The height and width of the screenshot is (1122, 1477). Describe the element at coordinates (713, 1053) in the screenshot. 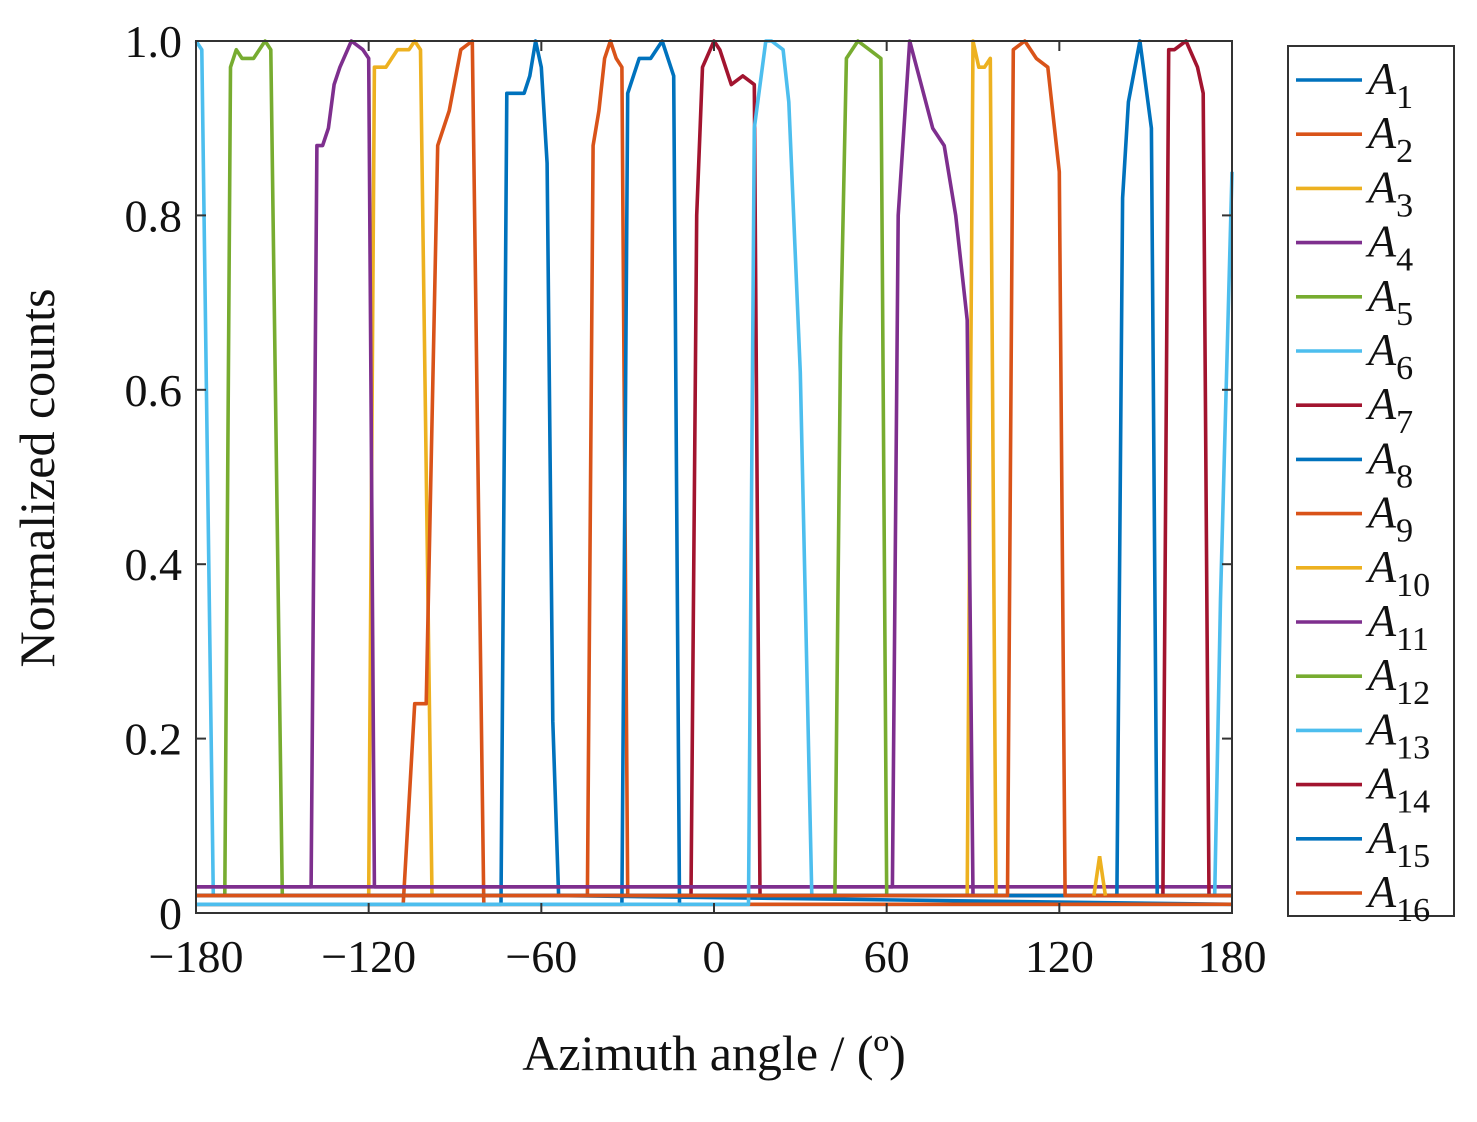

I see `x-axis-label: Azimuth angle / (º)` at that location.